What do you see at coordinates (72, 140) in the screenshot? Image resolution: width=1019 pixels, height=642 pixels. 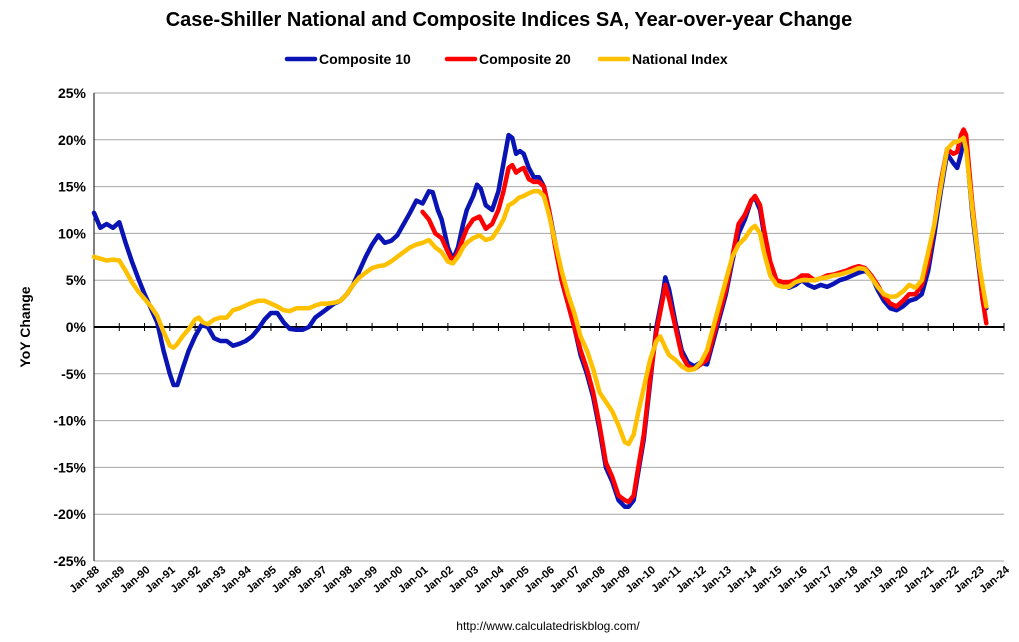 I see `y-tick-label: 20%` at bounding box center [72, 140].